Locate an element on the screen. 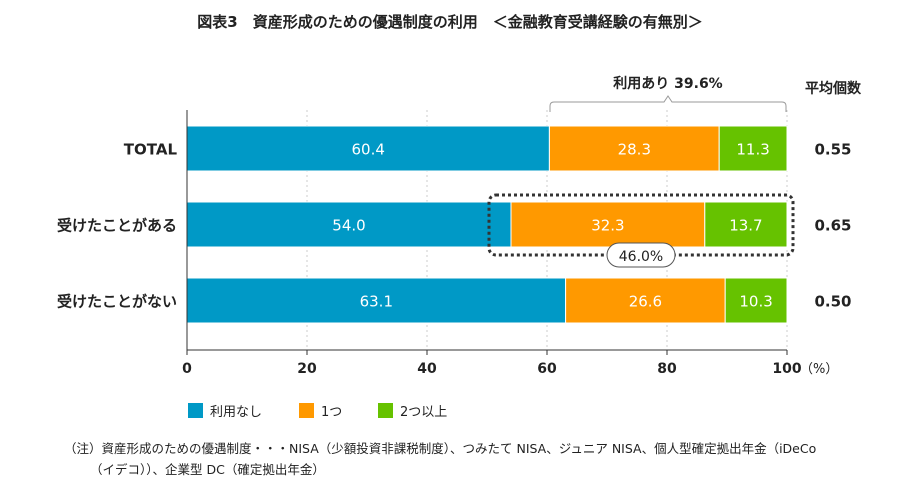 This screenshot has width=900, height=490. data-label: 54.0 is located at coordinates (348, 226).